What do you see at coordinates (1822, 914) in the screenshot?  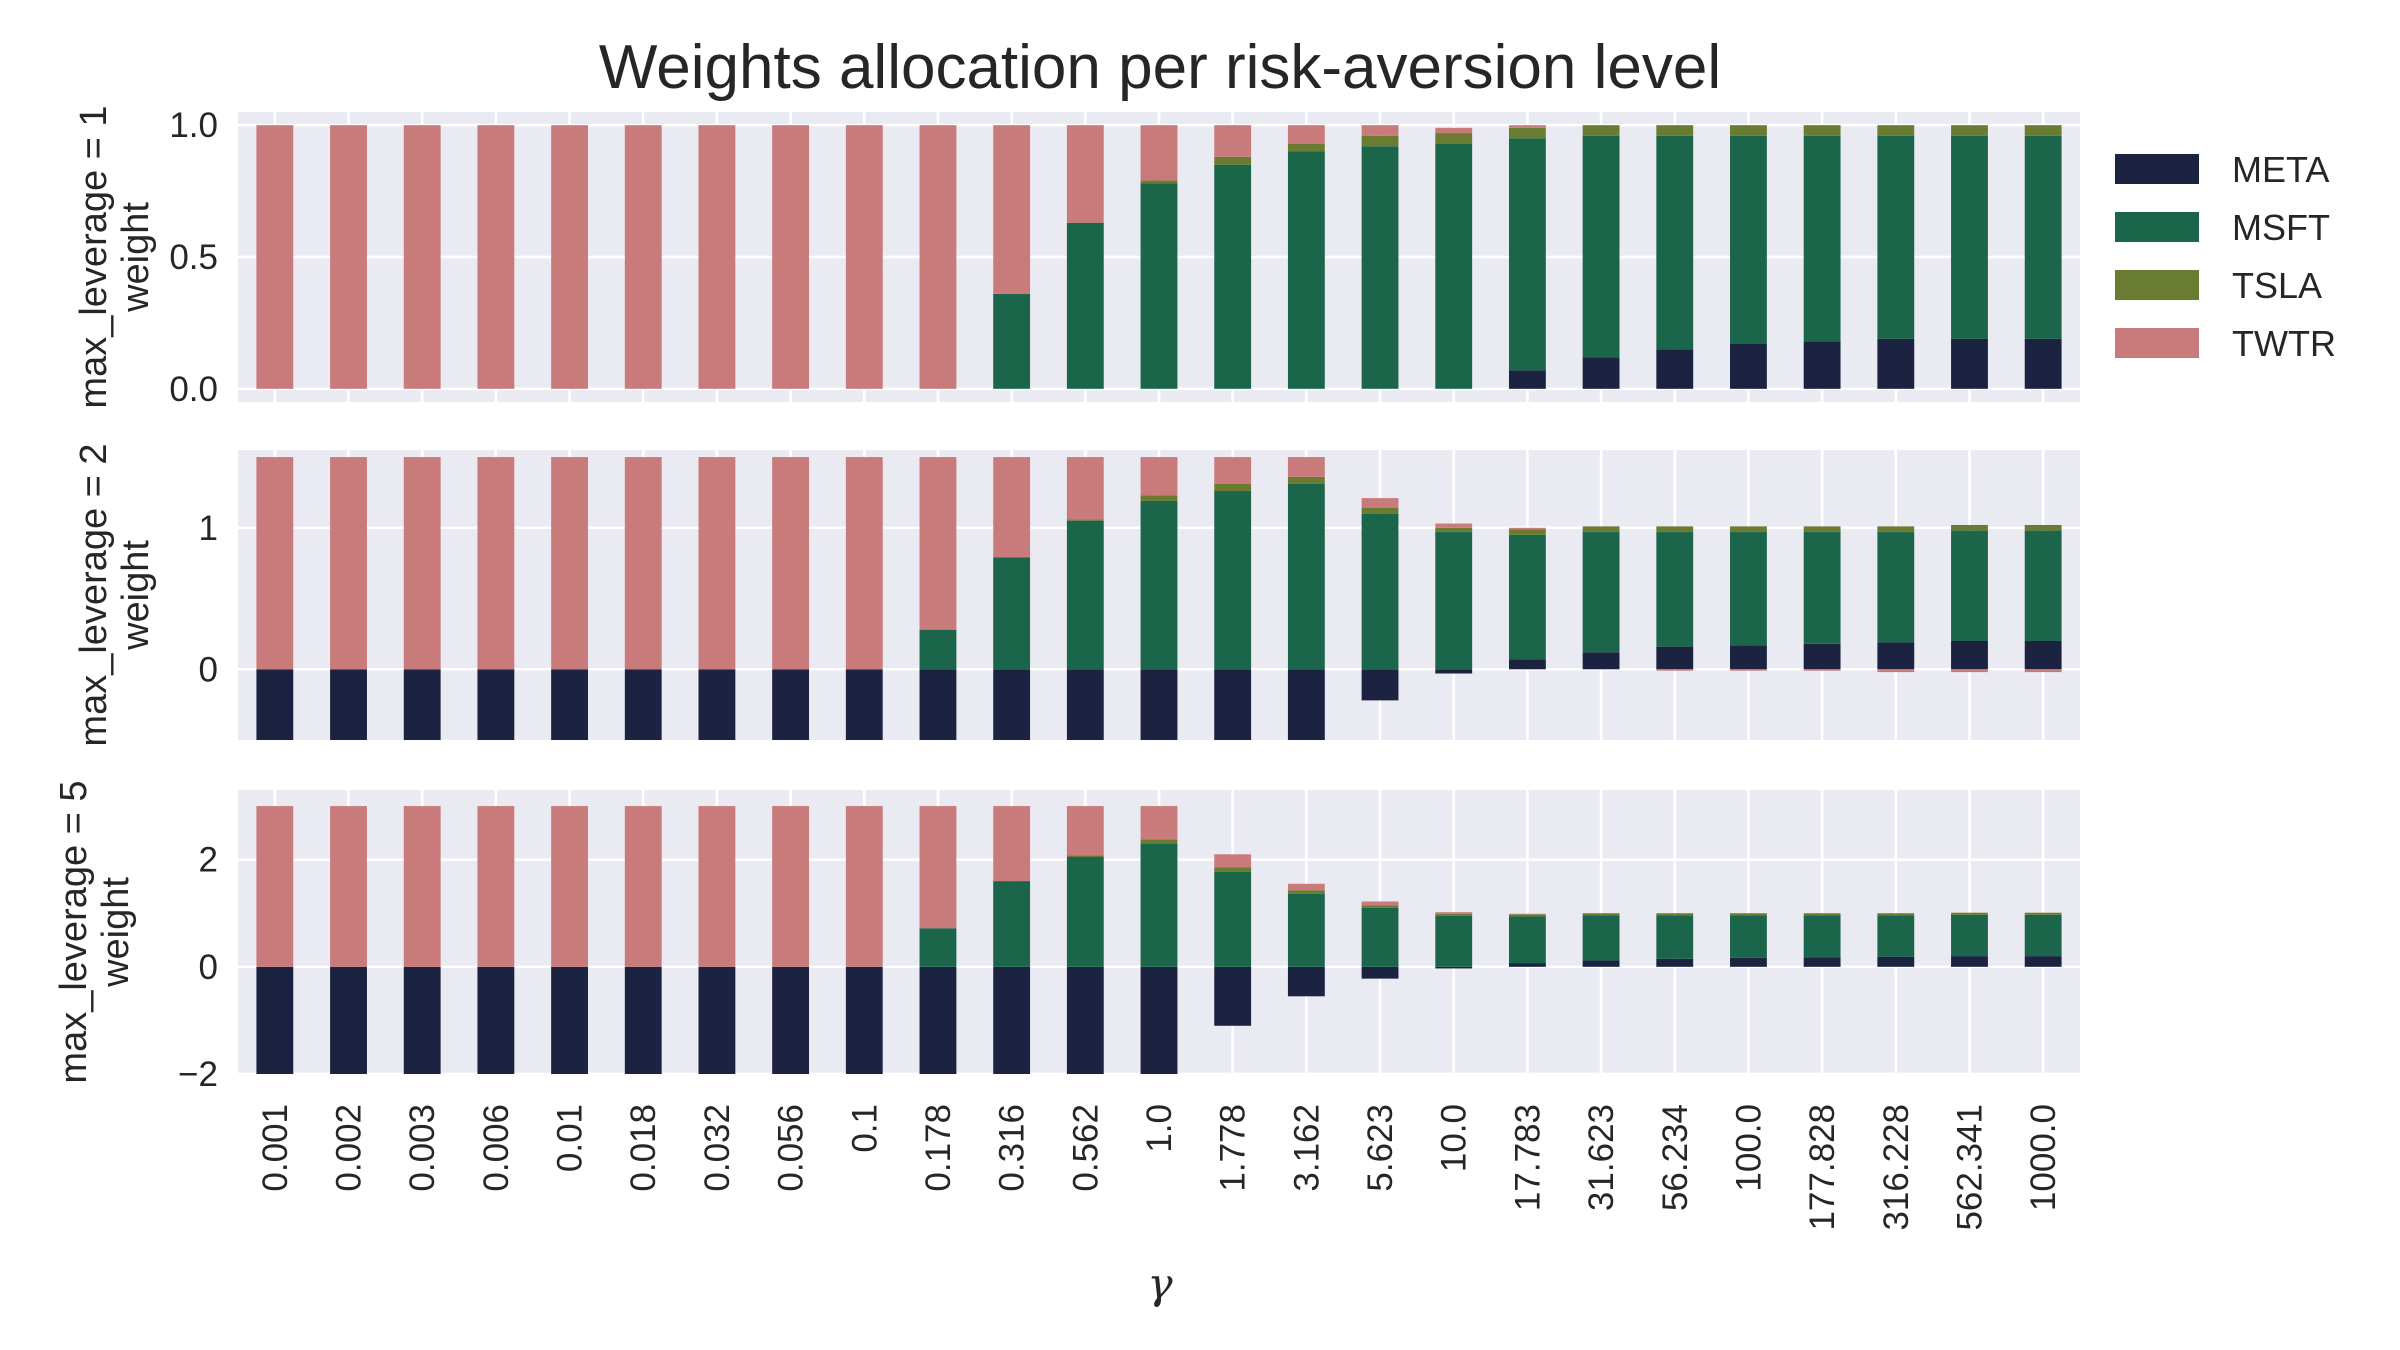 I see `bar-tsla-177.828` at bounding box center [1822, 914].